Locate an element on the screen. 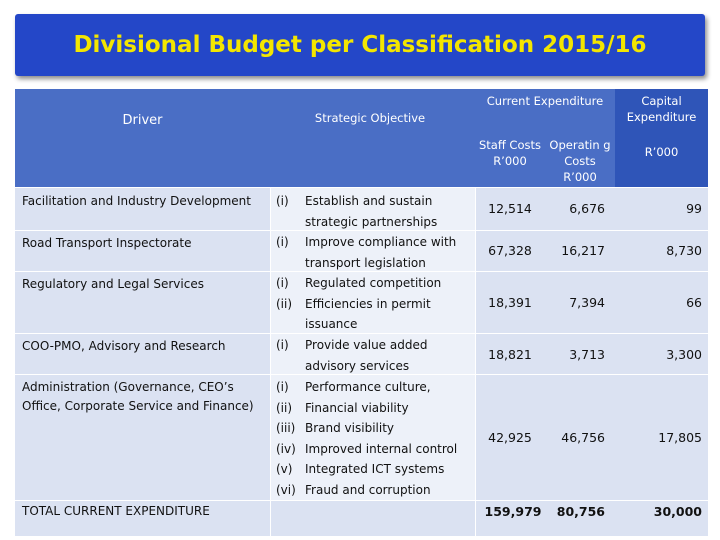 This screenshot has width=720, height=540. driver-cell: Regulatory and Legal Services is located at coordinates (113, 284).